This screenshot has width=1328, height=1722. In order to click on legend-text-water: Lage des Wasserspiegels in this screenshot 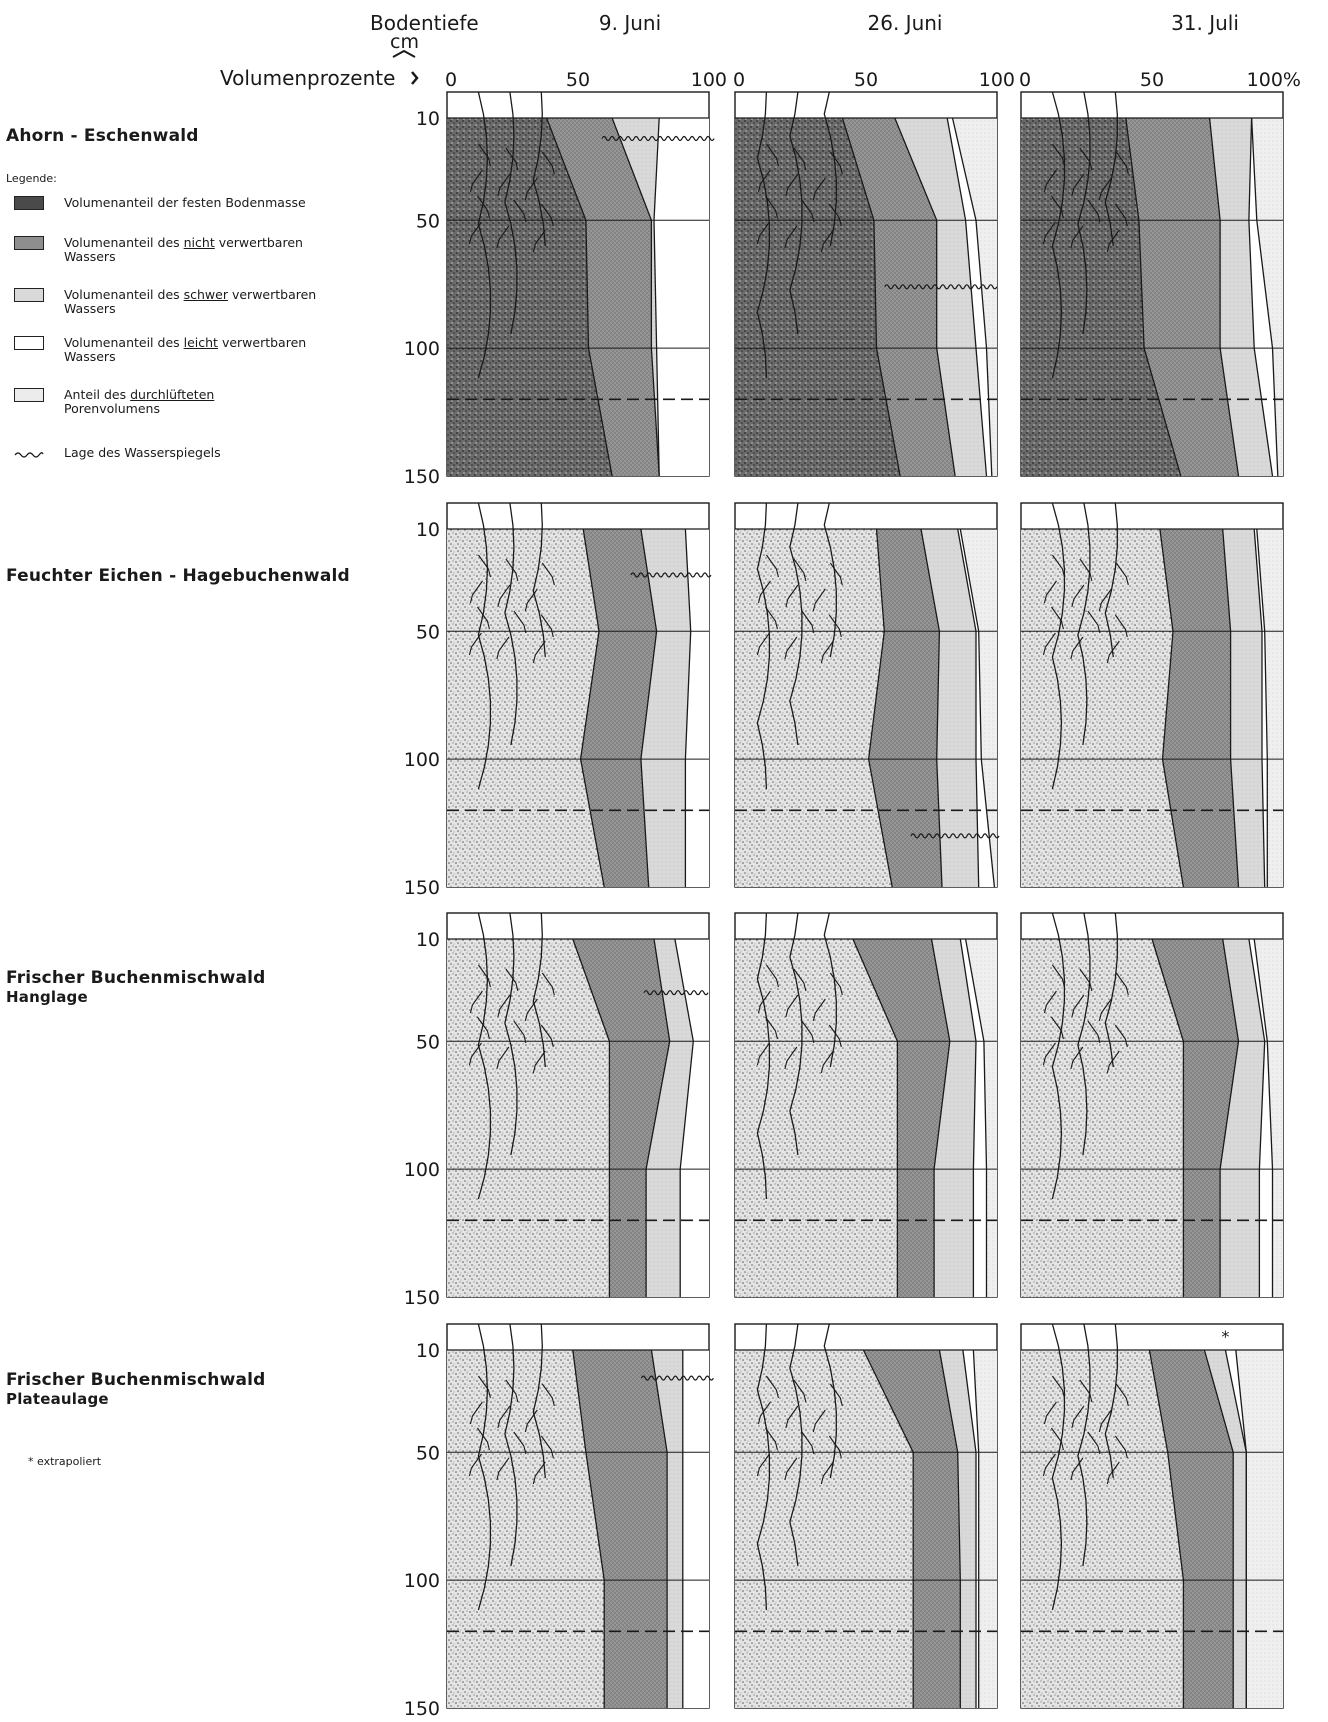, I will do `click(142, 452)`.